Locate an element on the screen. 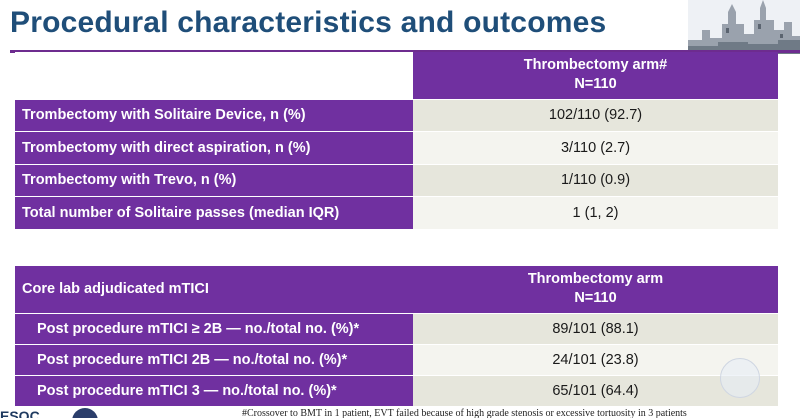 Image resolution: width=800 pixels, height=418 pixels. row-value: 65/101 (64.4) is located at coordinates (595, 390).